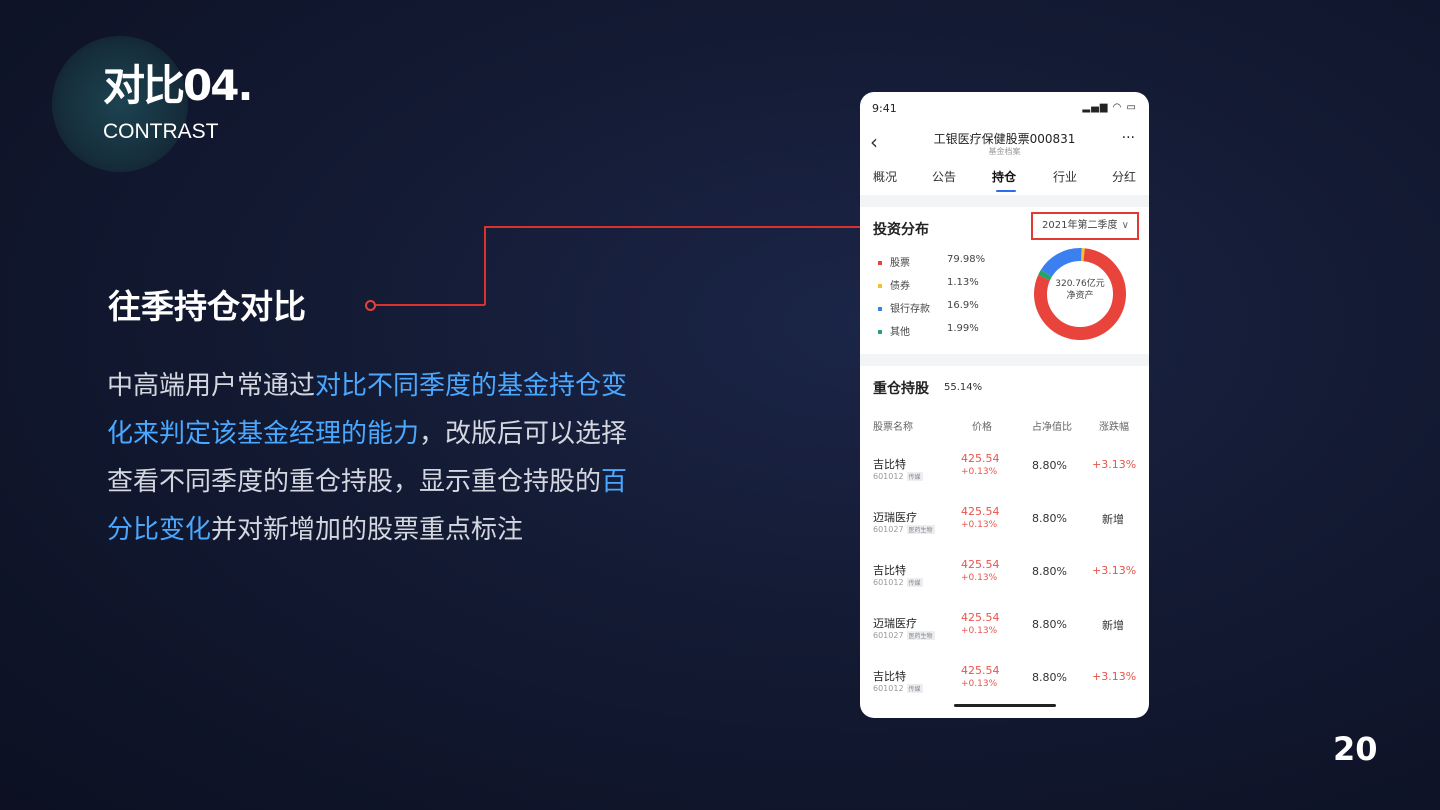 Image resolution: width=1440 pixels, height=810 pixels. Describe the element at coordinates (1113, 625) in the screenshot. I see `new-holding-badge: 新增` at that location.